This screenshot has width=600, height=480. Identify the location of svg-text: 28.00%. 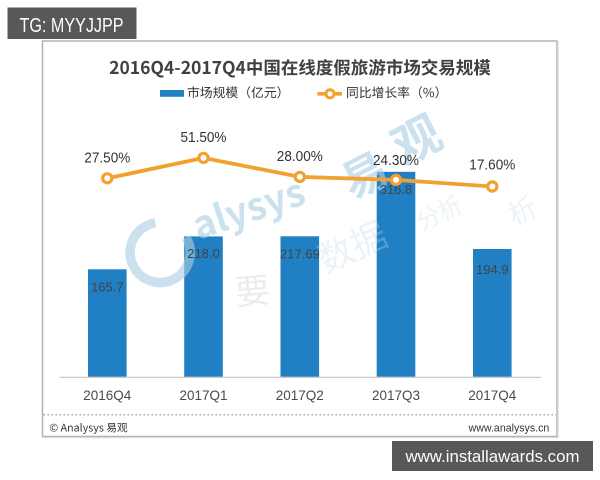
(300, 157).